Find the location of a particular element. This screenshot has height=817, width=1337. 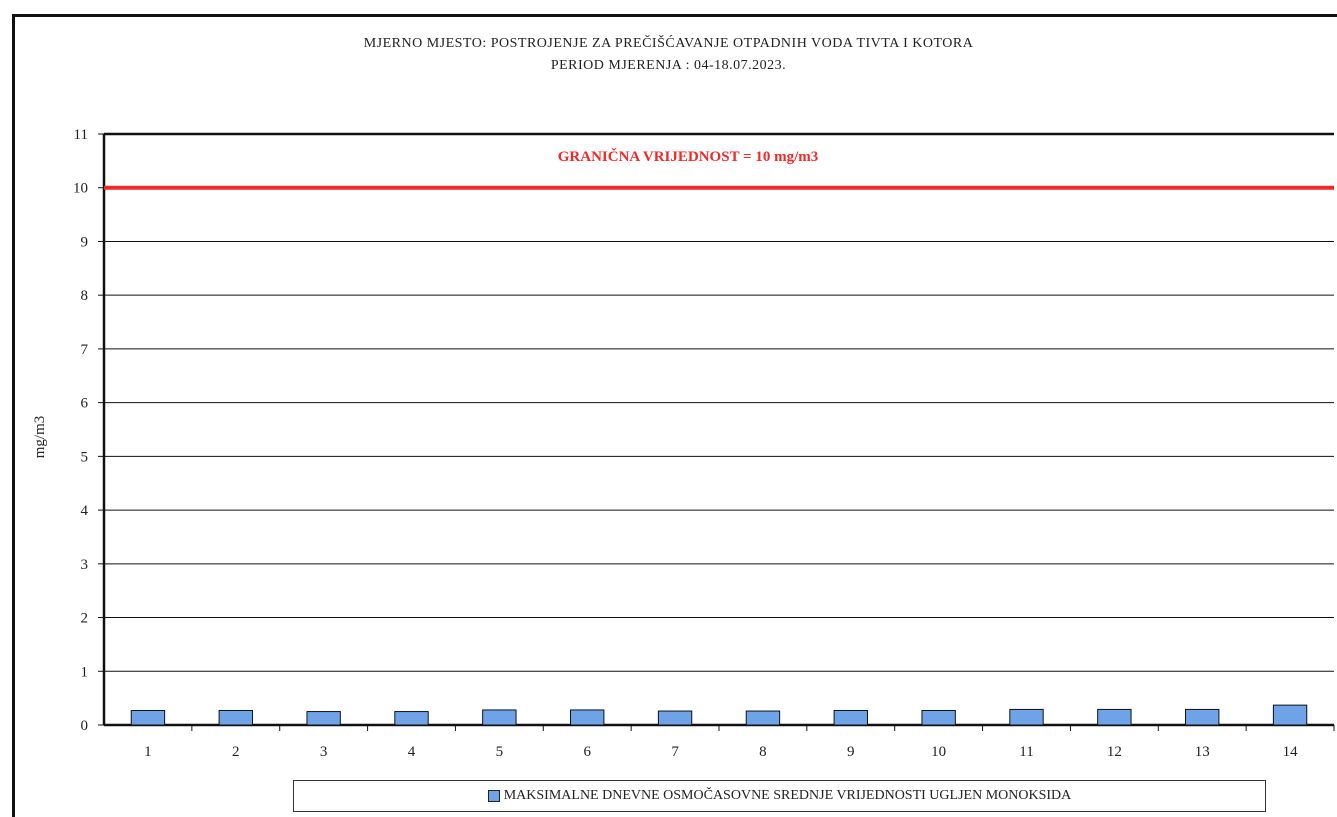

x-tick-label: 6 is located at coordinates (587, 752).